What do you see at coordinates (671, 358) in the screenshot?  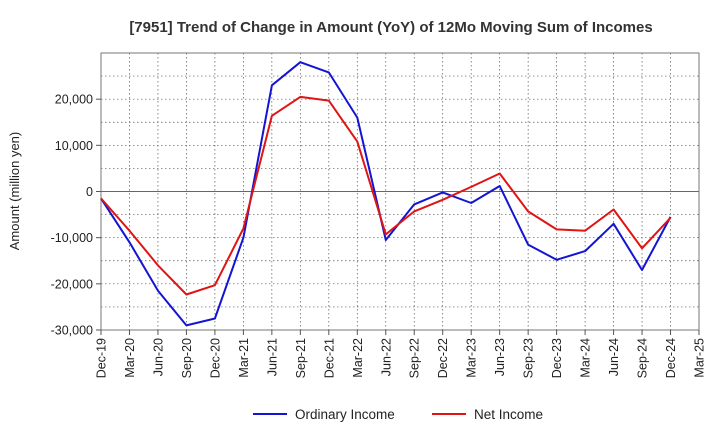 I see `x-tick-label: Dec-24` at bounding box center [671, 358].